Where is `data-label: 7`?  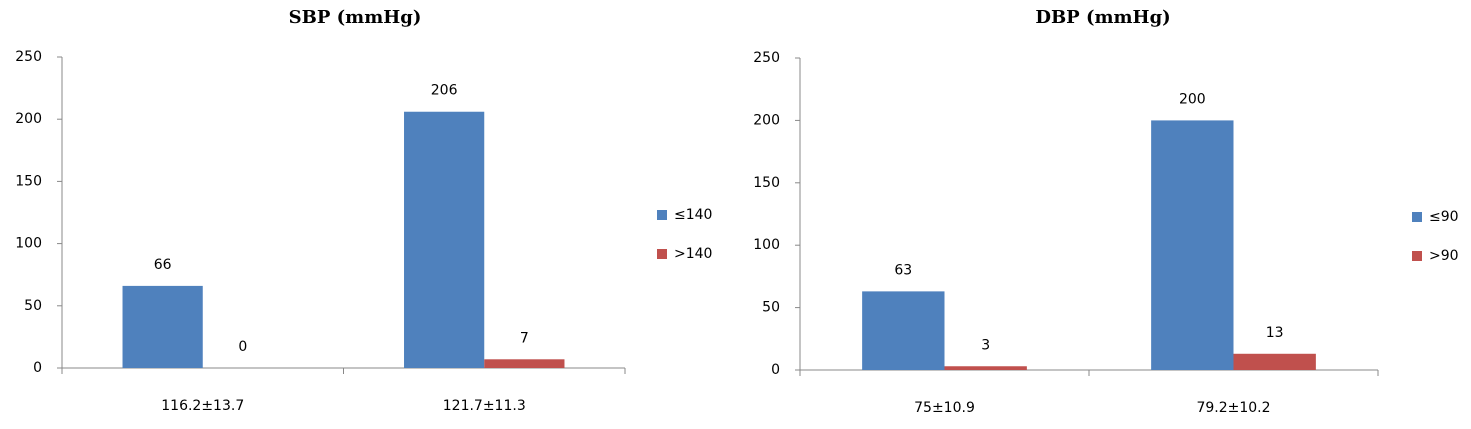
data-label: 7 is located at coordinates (524, 338).